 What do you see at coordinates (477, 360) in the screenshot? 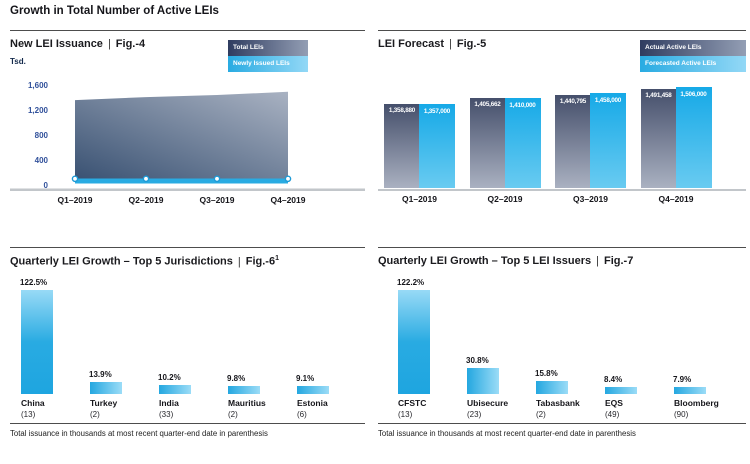
I see `bar-value-label: 30.8%` at bounding box center [477, 360].